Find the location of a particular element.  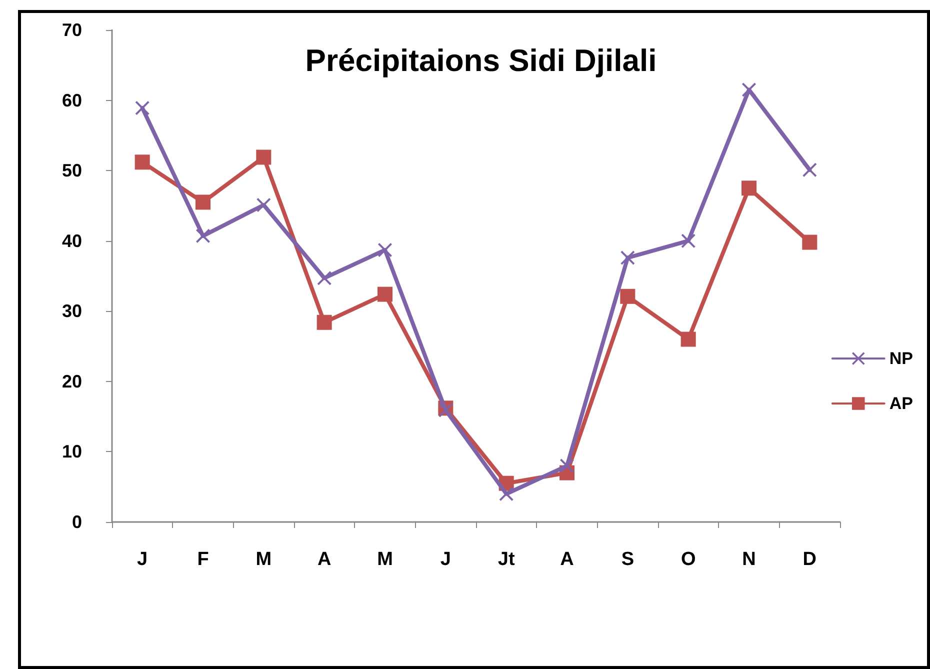

y-tick-label: 30 is located at coordinates (72, 311).